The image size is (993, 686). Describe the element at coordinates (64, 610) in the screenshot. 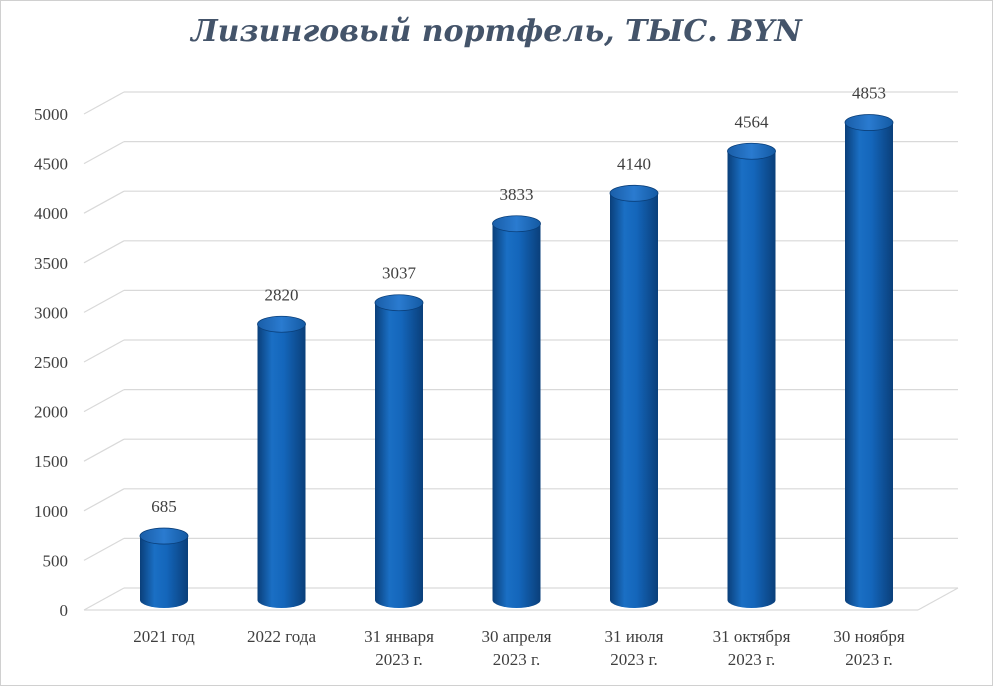

I see `y-tick-label: 0` at that location.